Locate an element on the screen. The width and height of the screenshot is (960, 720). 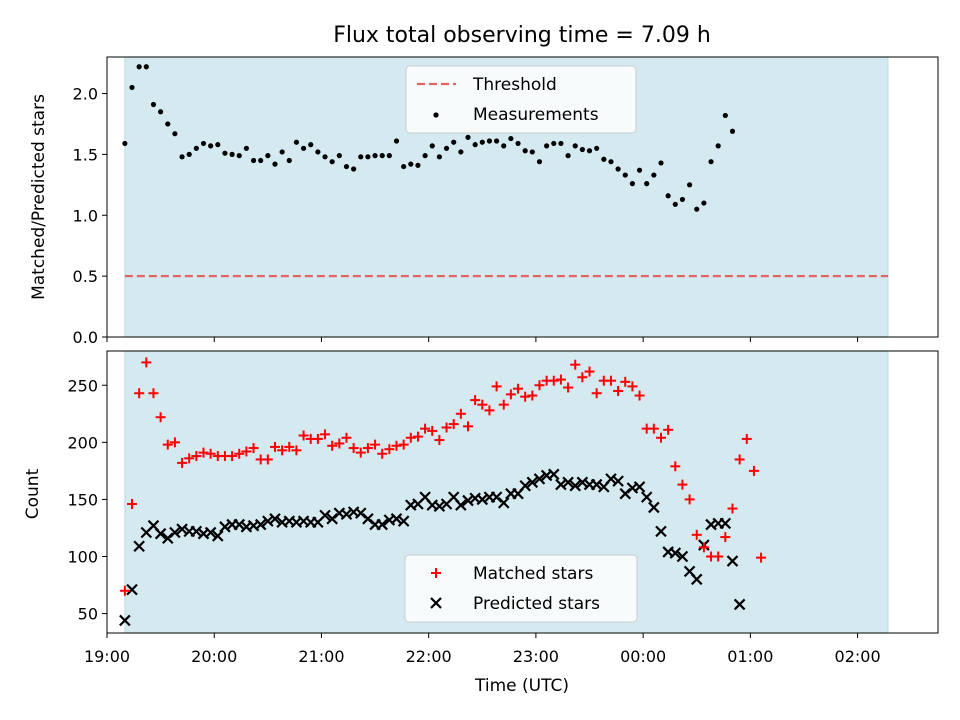
bottom-y-axis-label: Count is located at coordinates (33, 493).